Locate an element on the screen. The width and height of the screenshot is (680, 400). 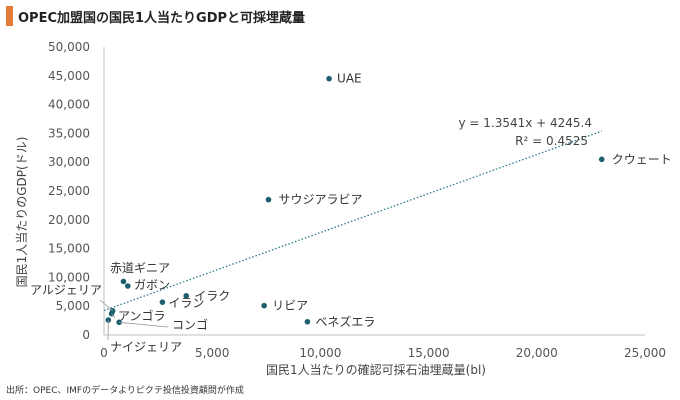
point-label: 赤道ギニア is located at coordinates (140, 268).